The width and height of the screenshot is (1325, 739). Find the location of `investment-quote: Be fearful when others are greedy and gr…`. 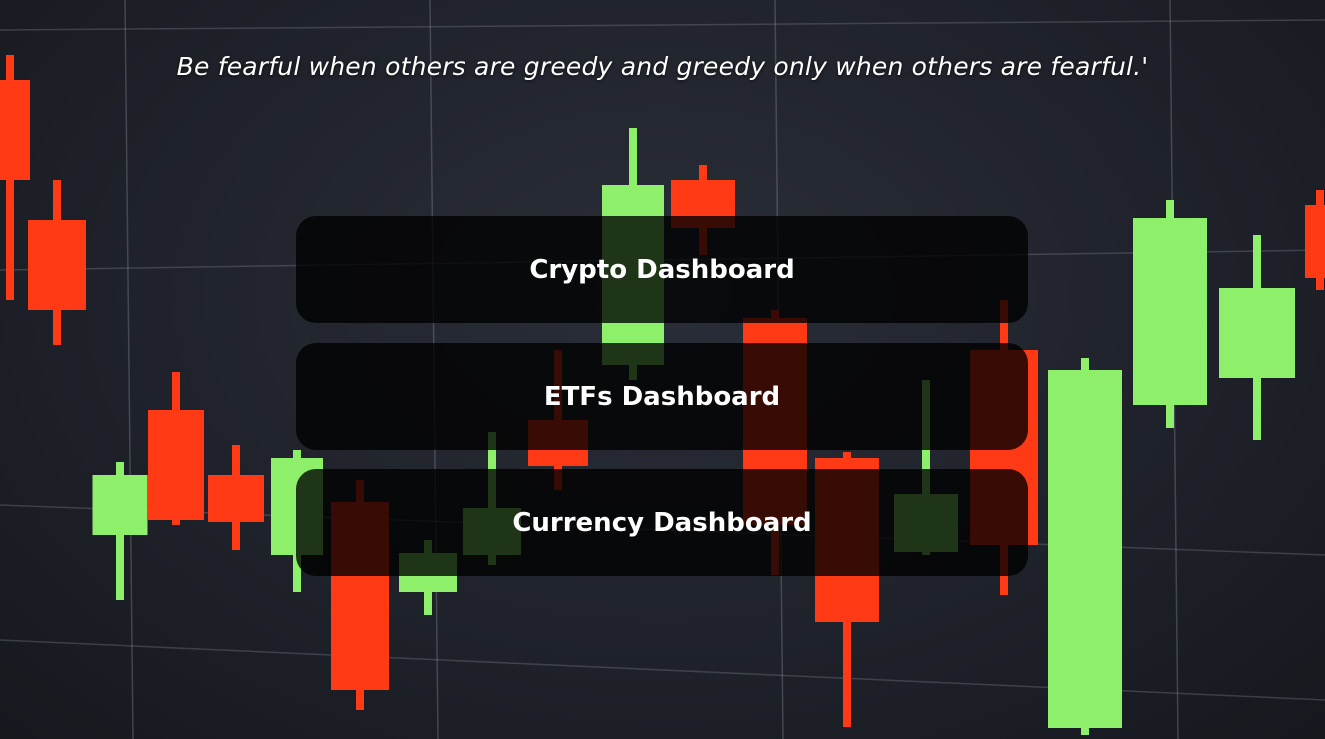

investment-quote: Be fearful when others are greedy and gr… is located at coordinates (662, 66).